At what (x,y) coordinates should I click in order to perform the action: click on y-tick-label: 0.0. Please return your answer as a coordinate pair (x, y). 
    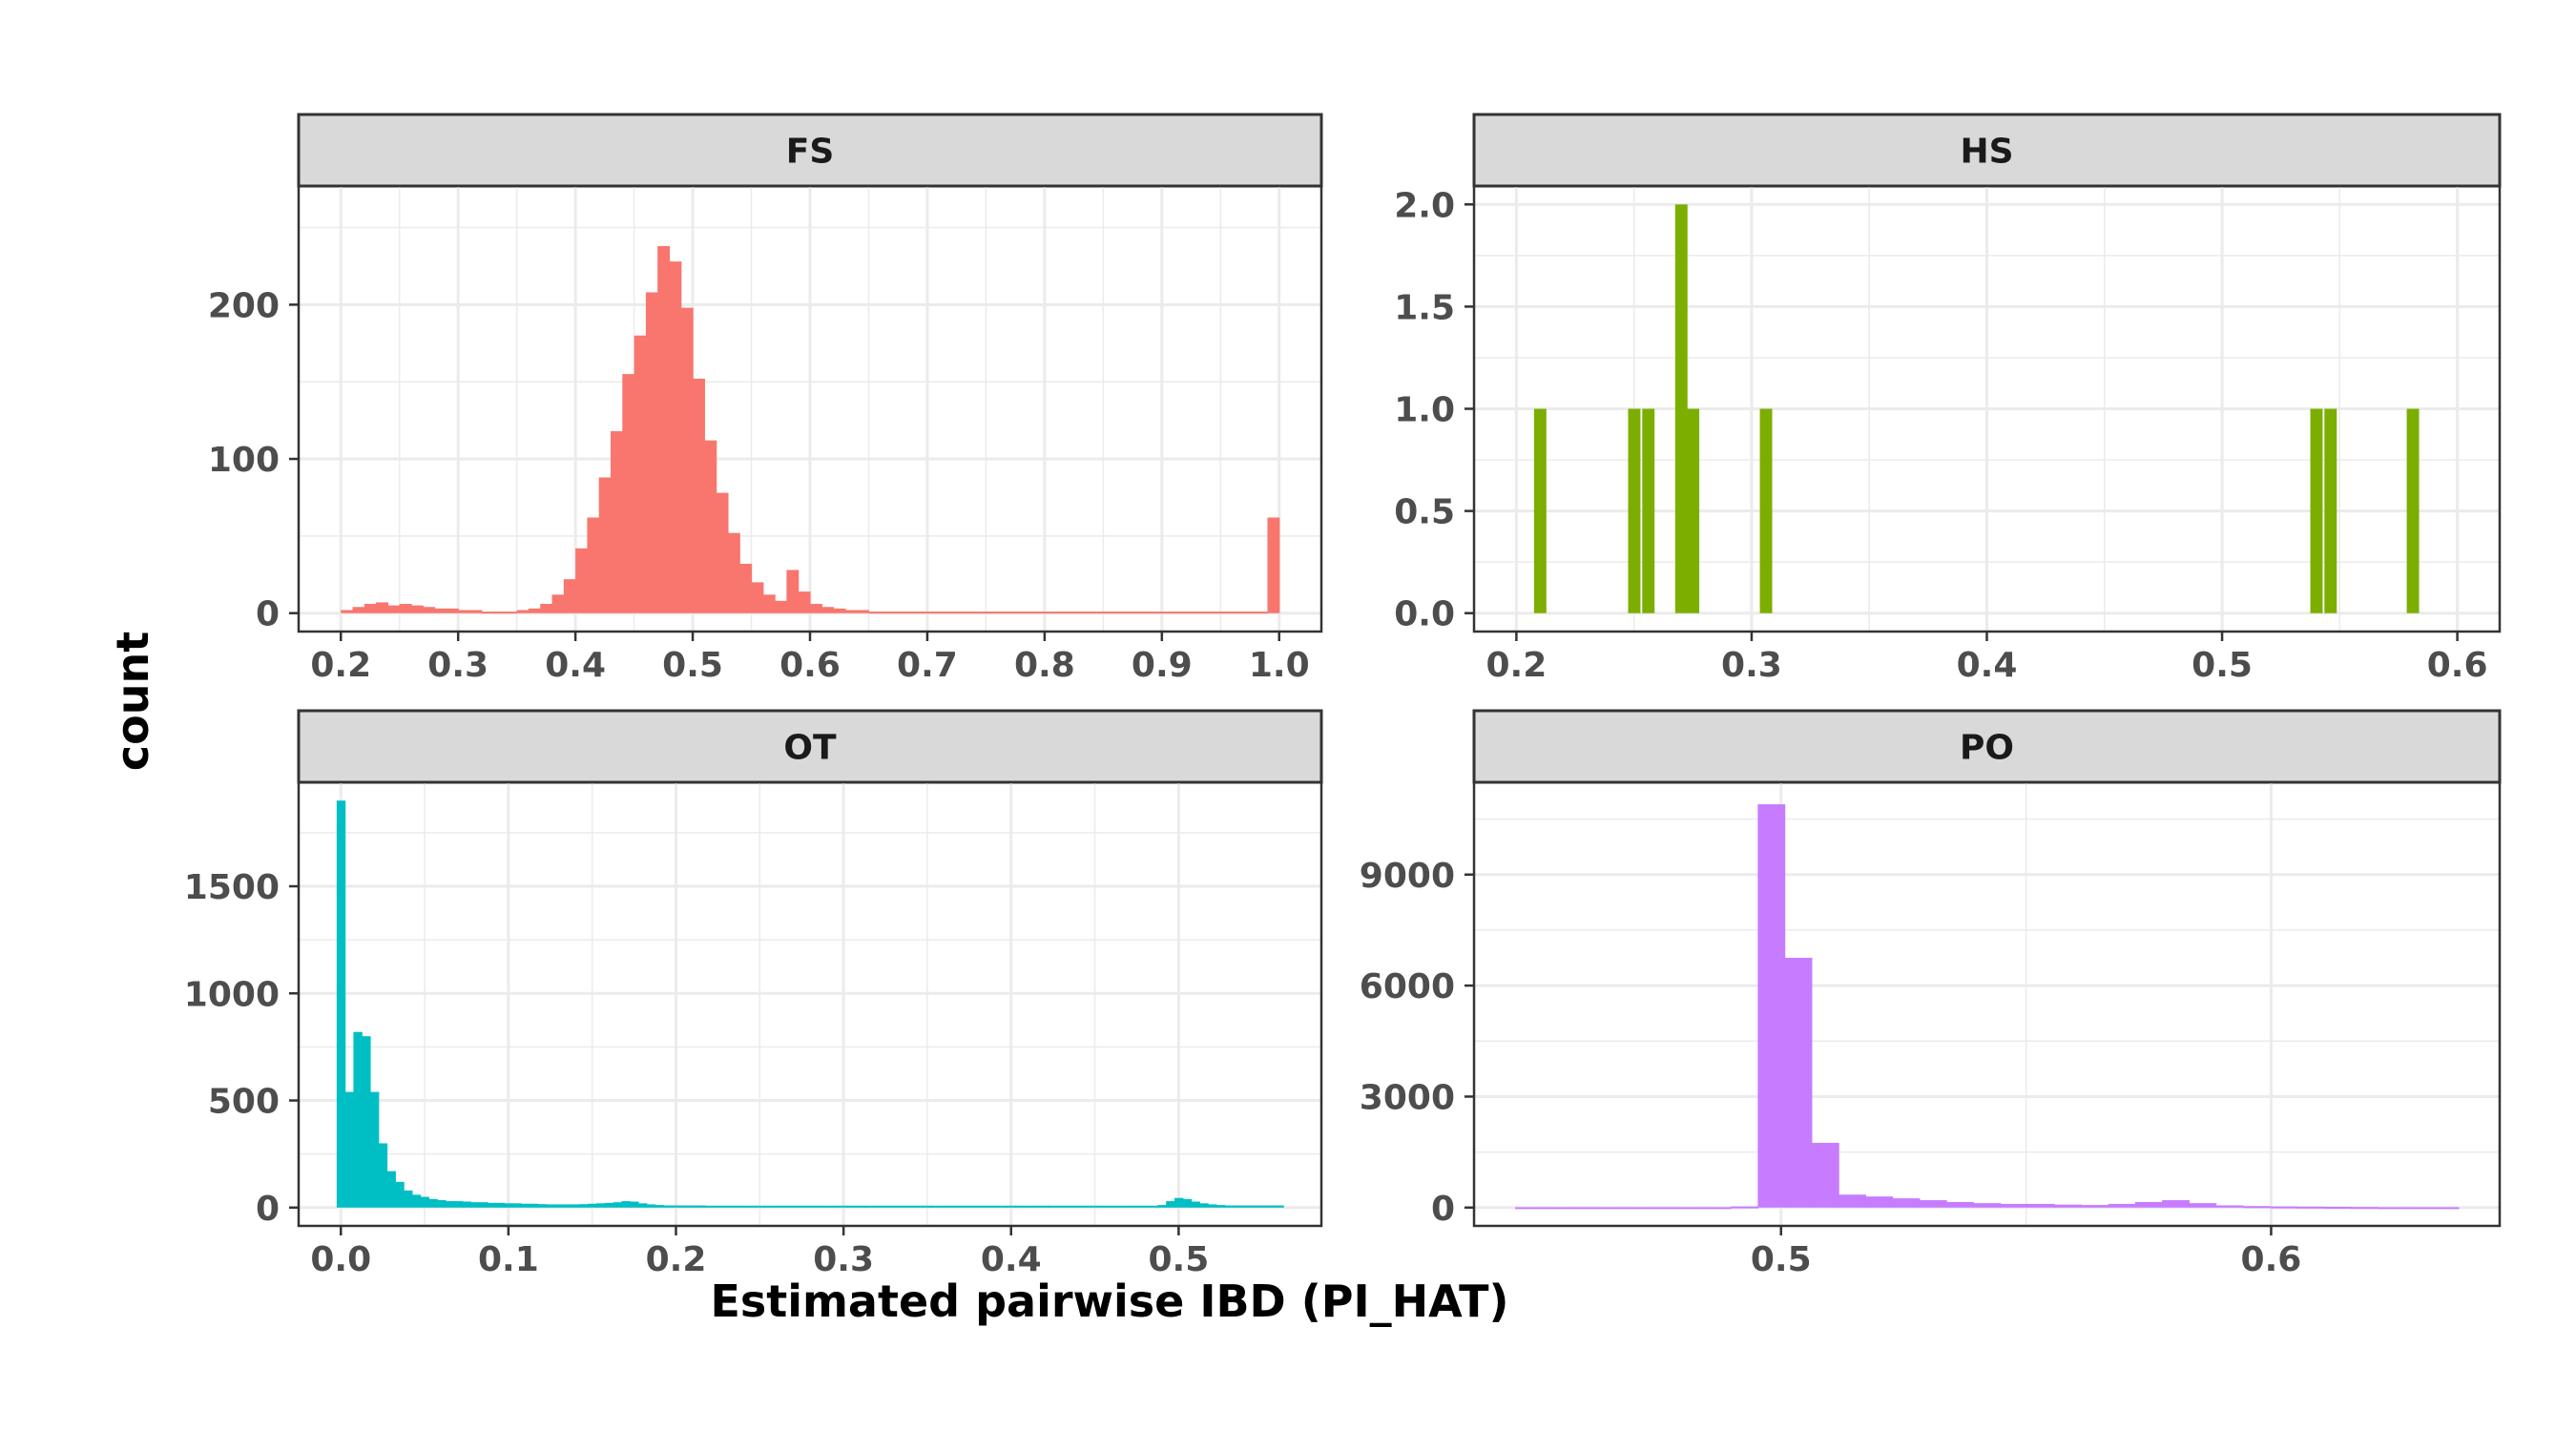
    Looking at the image, I should click on (1424, 615).